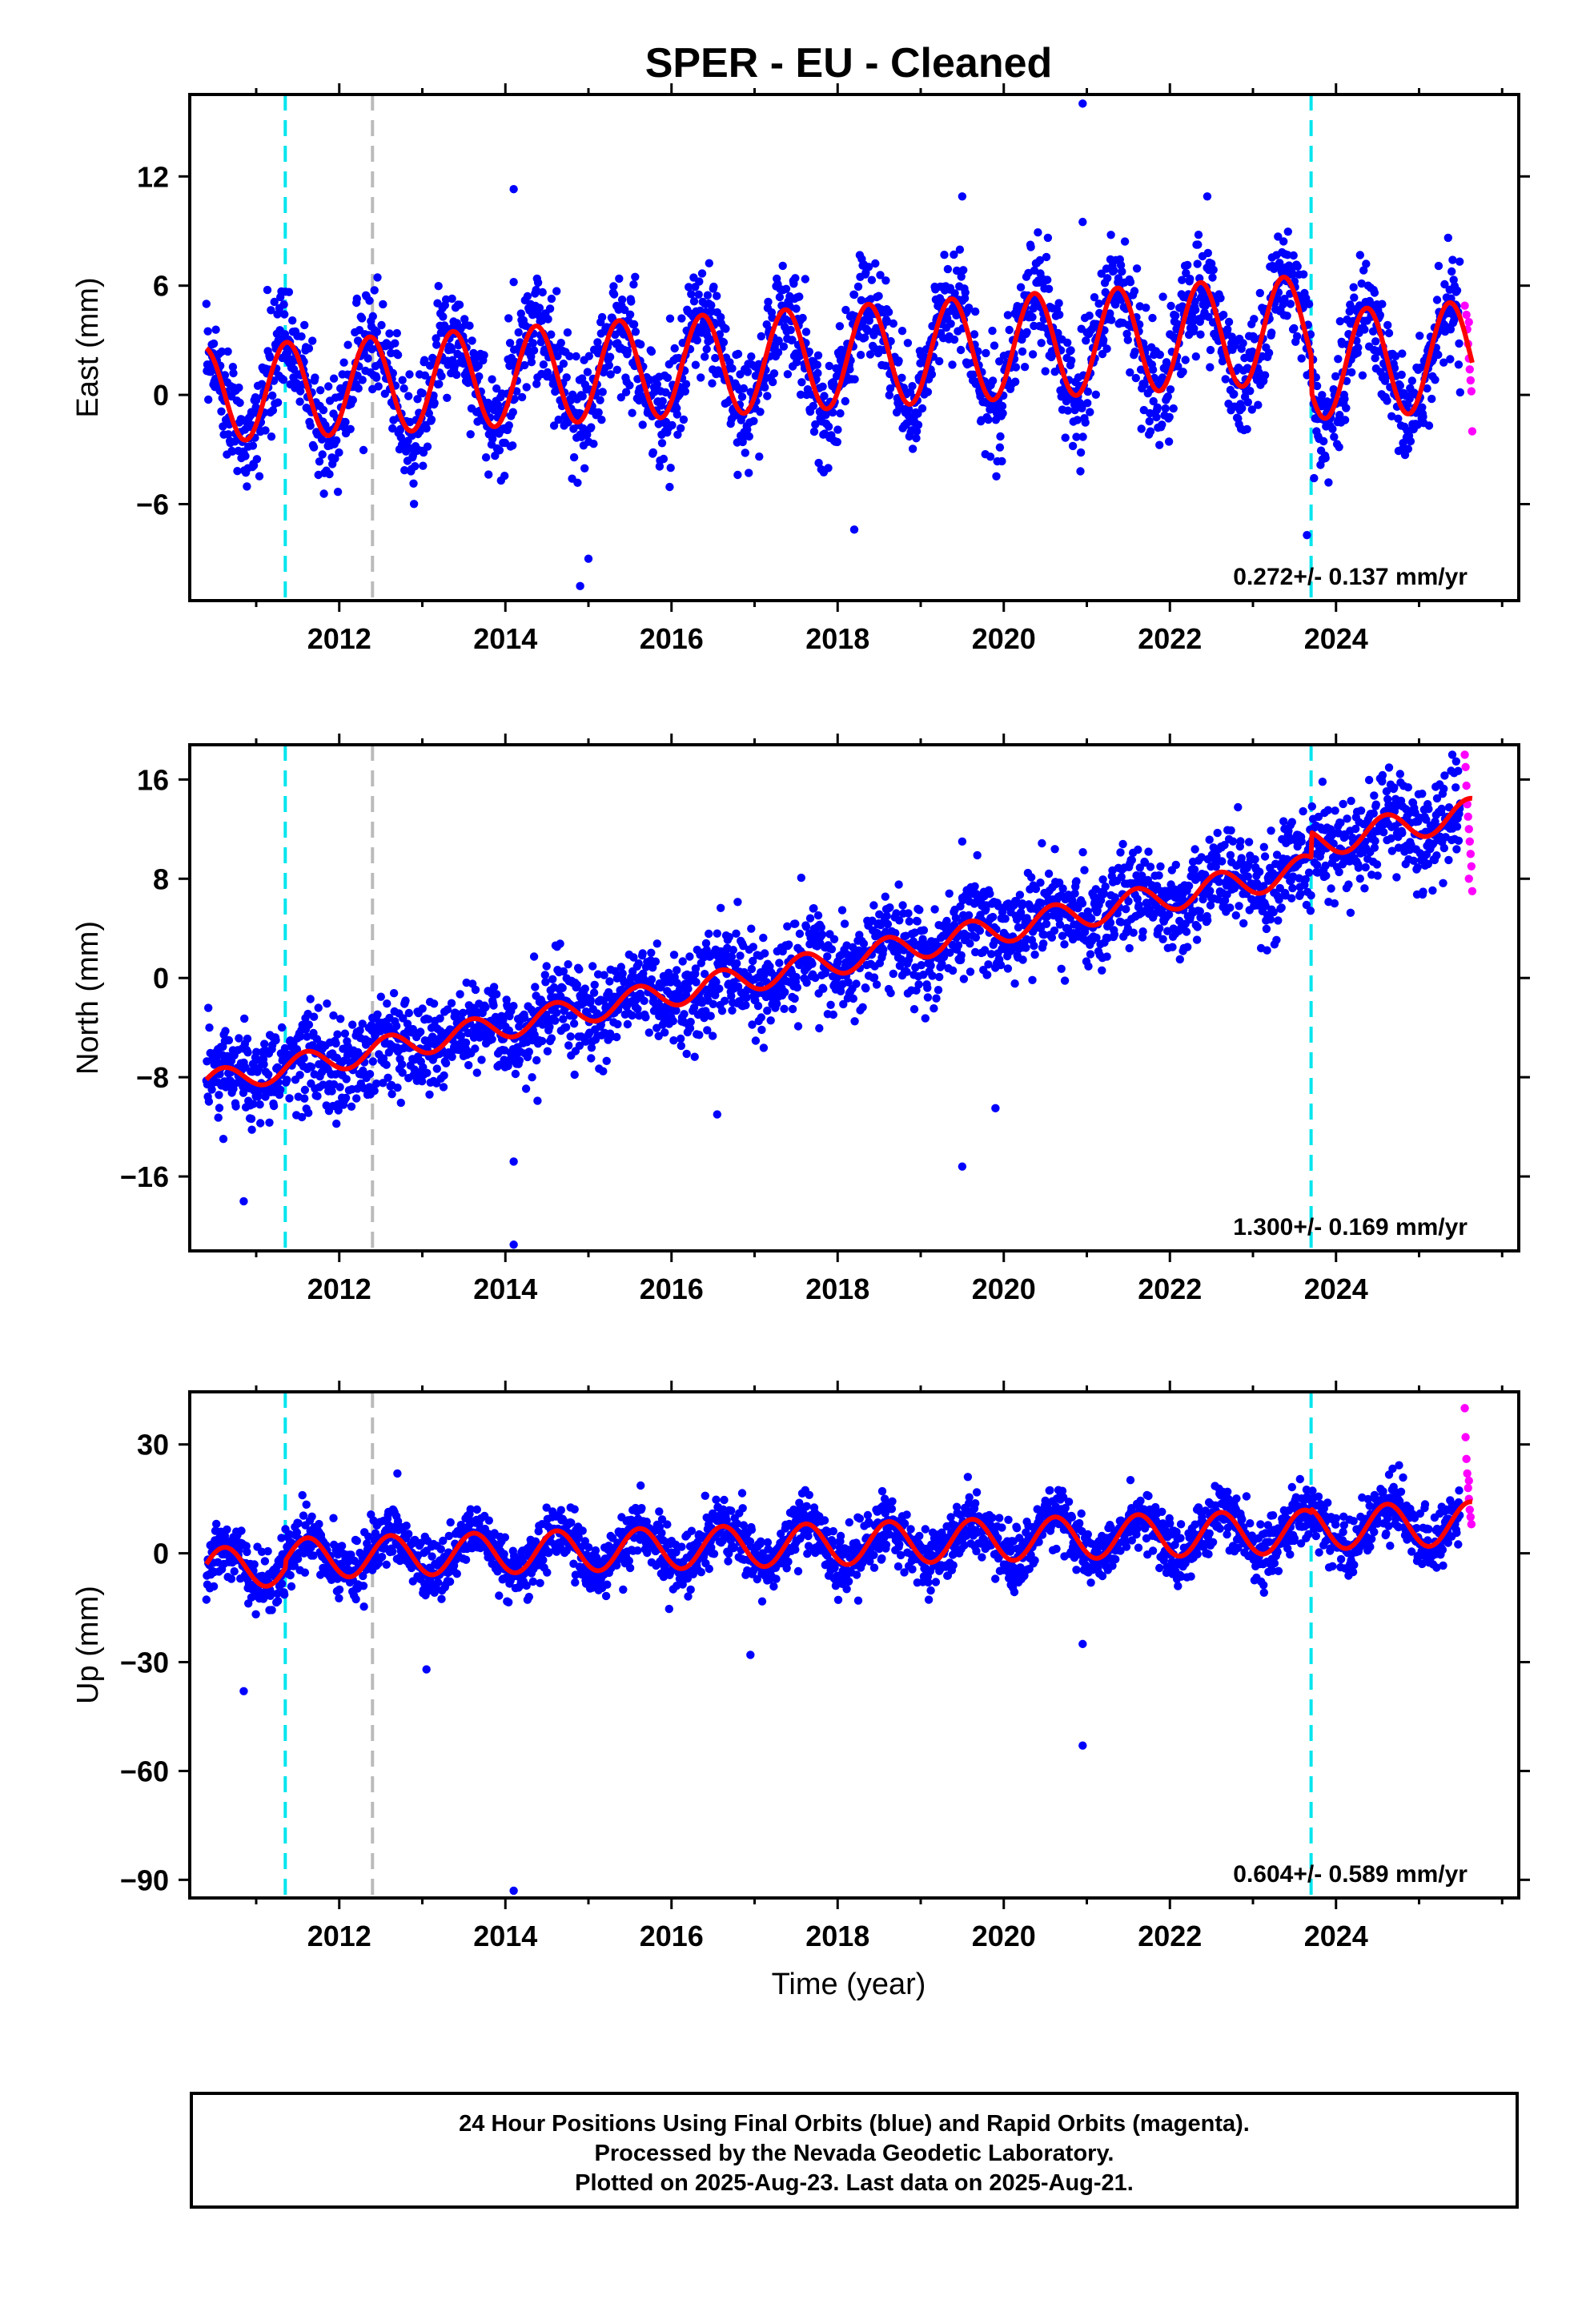 The width and height of the screenshot is (1582, 2324). I want to click on east-outlier-point, so click(1083, 222).